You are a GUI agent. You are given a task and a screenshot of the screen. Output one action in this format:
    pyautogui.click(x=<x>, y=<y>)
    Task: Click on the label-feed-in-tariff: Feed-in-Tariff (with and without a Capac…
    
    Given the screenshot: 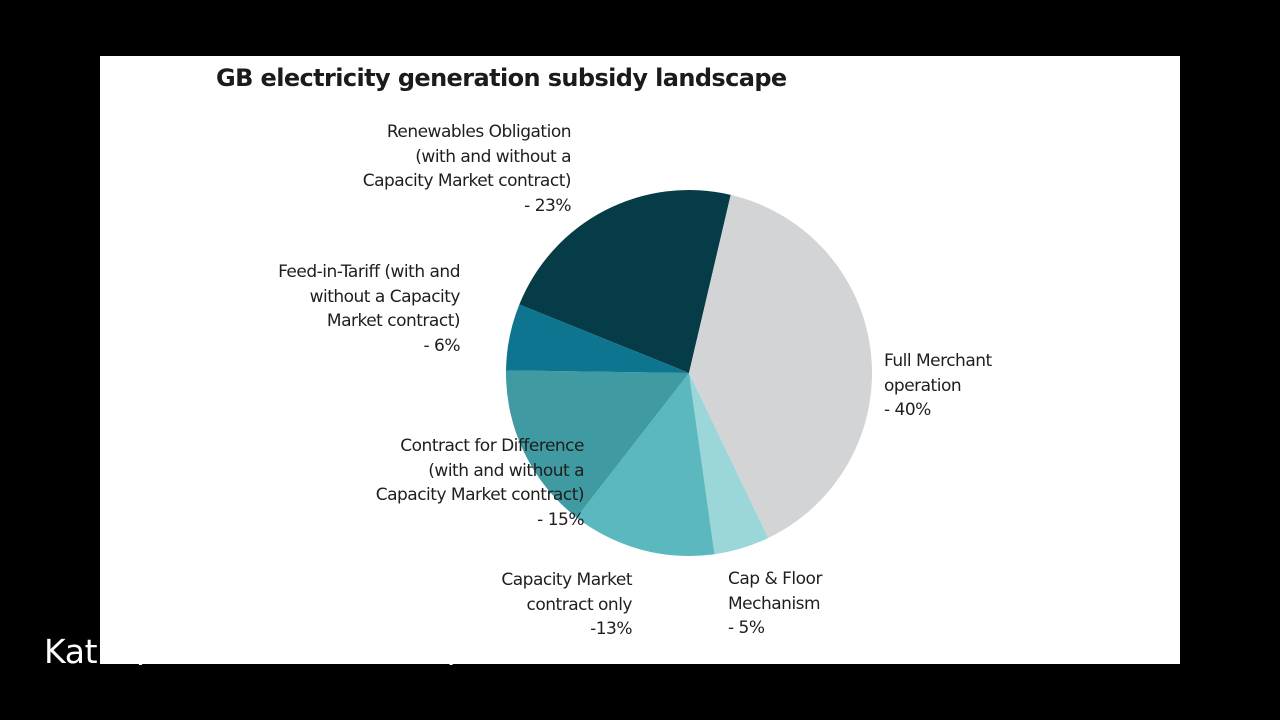 What is the action you would take?
    pyautogui.click(x=369, y=309)
    